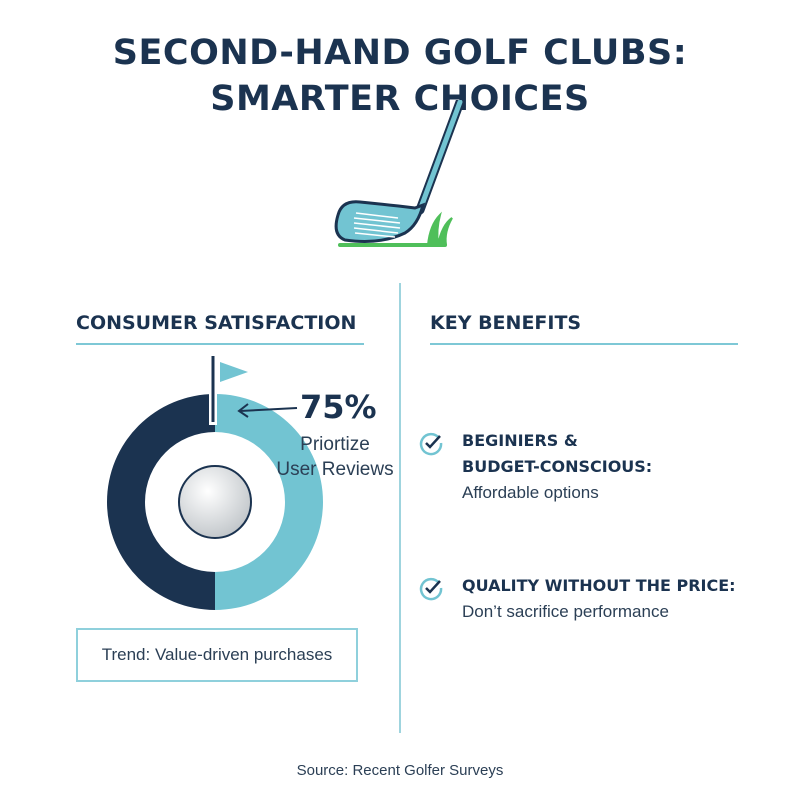  What do you see at coordinates (399, 173) in the screenshot?
I see `golf-club-icon` at bounding box center [399, 173].